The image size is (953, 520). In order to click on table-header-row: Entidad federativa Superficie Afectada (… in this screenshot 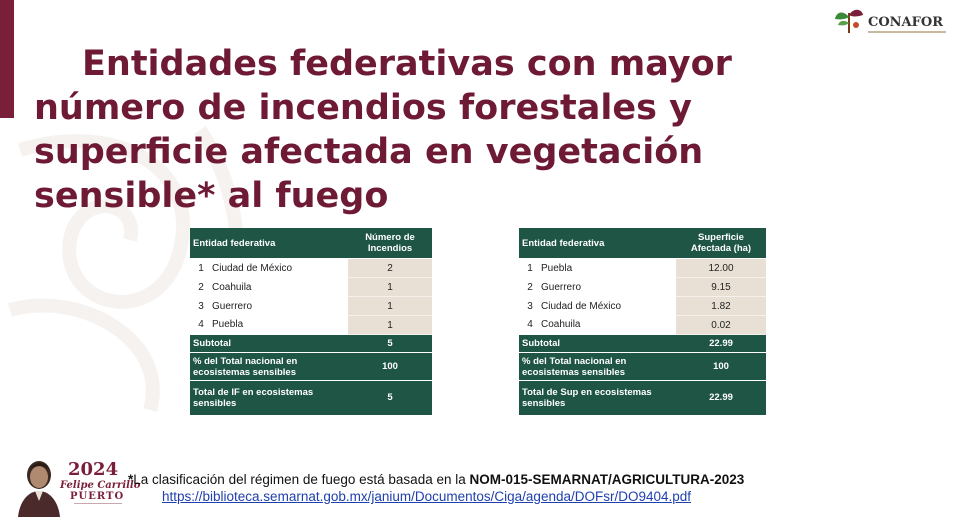, I will do `click(642, 243)`.